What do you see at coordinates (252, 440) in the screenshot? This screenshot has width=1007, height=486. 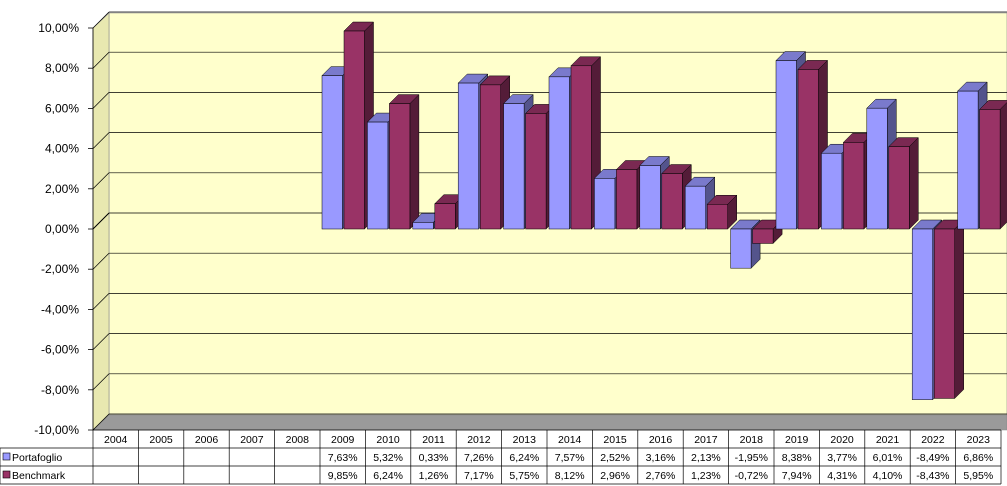 I see `x-tick-label: 2007` at bounding box center [252, 440].